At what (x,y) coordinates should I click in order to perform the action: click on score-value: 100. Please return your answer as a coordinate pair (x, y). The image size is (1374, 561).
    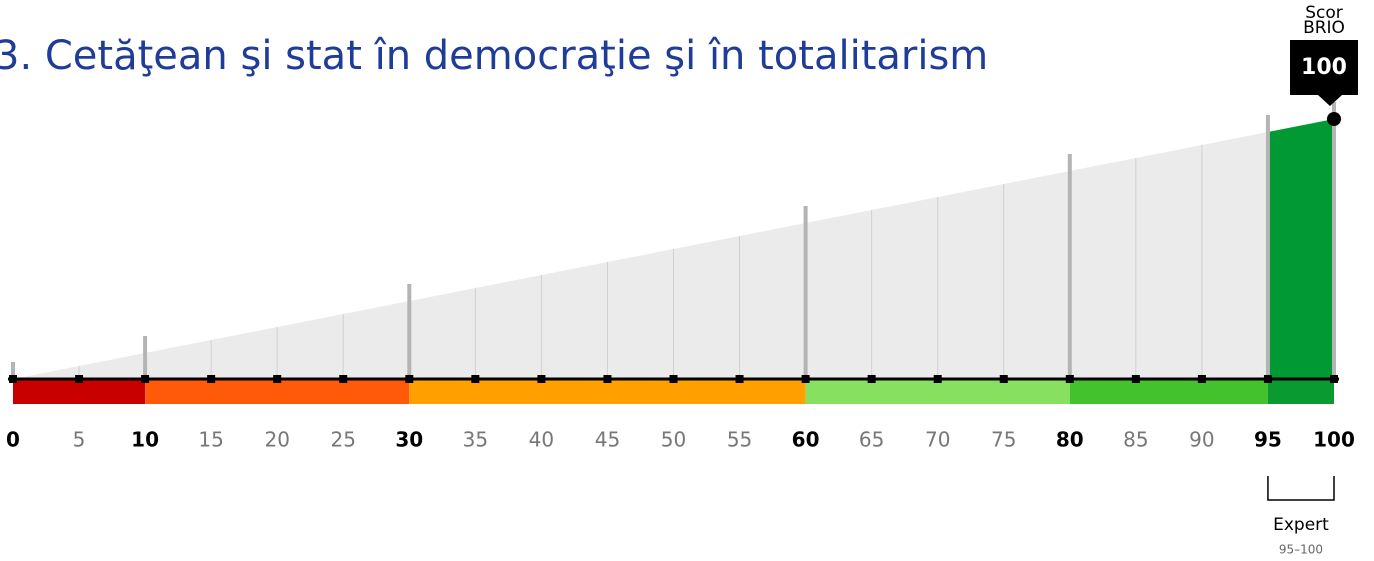
    Looking at the image, I should click on (1324, 67).